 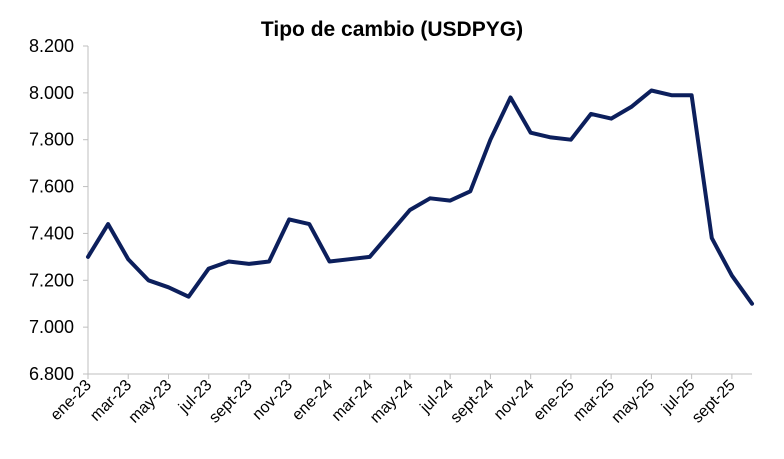 What do you see at coordinates (514, 400) in the screenshot?
I see `x-tick-label: nov-24` at bounding box center [514, 400].